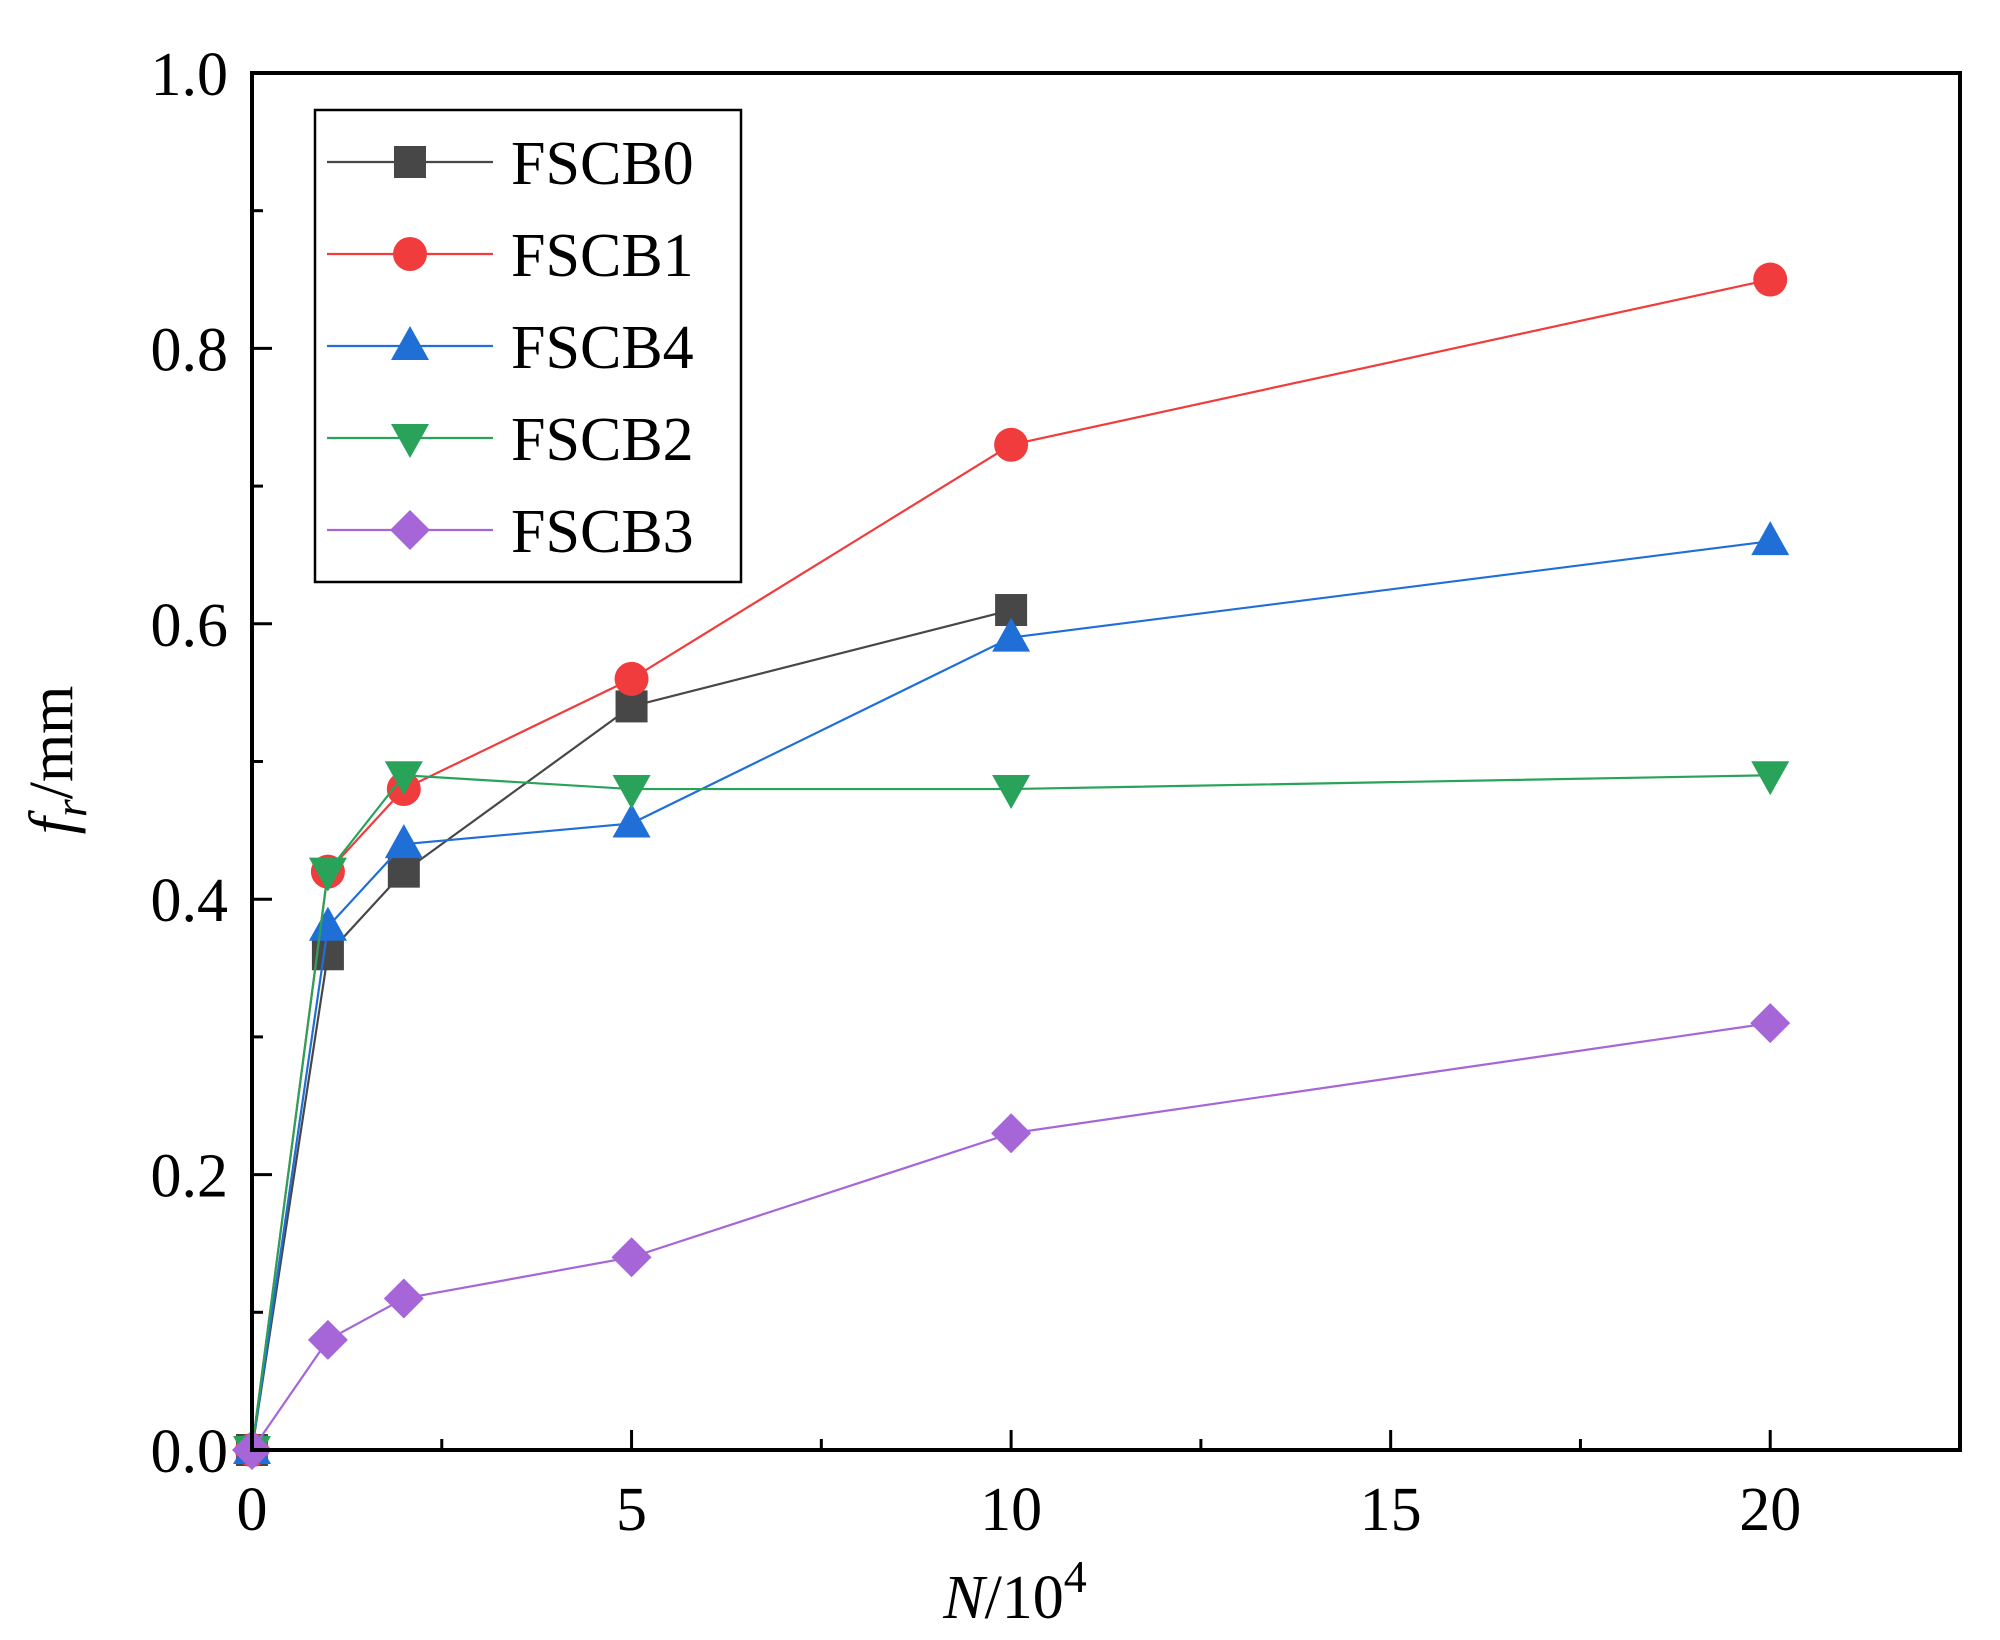 The height and width of the screenshot is (1640, 2000). I want to click on legend-marker-FSCB1, so click(410, 254).